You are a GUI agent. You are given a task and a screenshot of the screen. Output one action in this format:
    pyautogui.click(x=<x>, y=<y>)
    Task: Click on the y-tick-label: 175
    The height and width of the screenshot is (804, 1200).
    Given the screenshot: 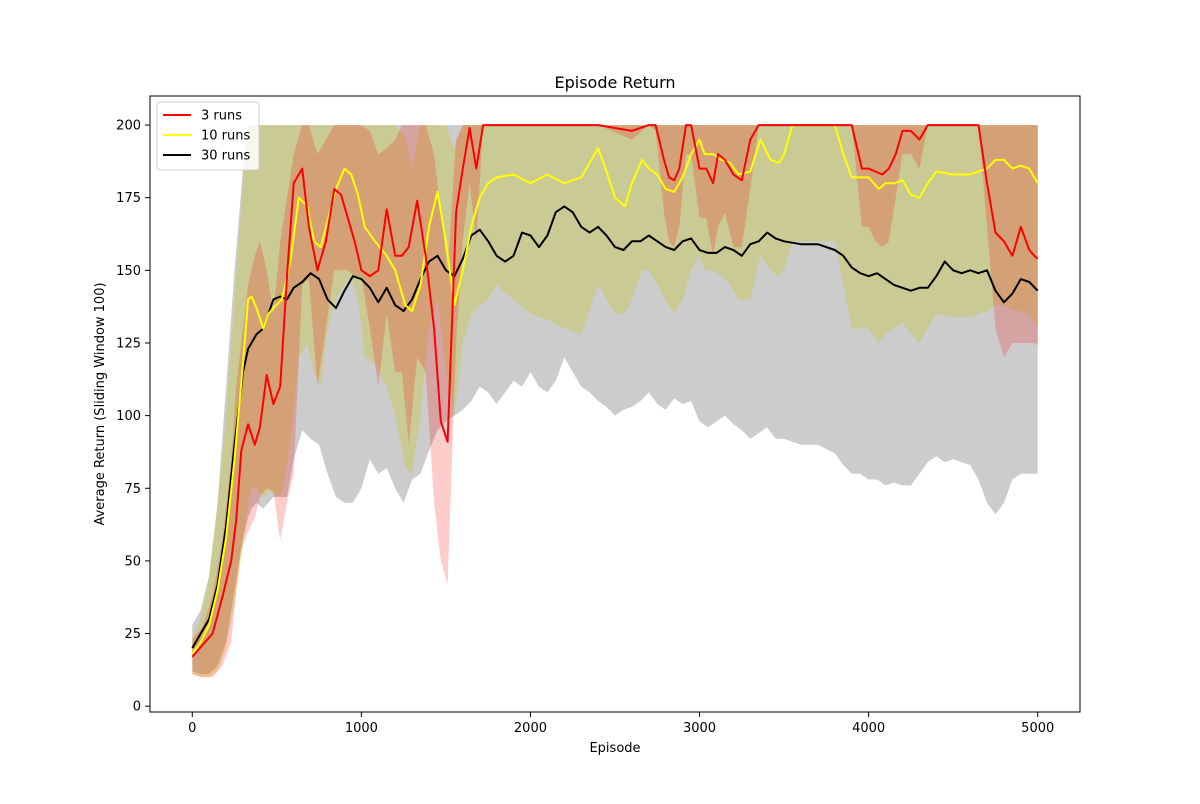 What is the action you would take?
    pyautogui.click(x=128, y=198)
    